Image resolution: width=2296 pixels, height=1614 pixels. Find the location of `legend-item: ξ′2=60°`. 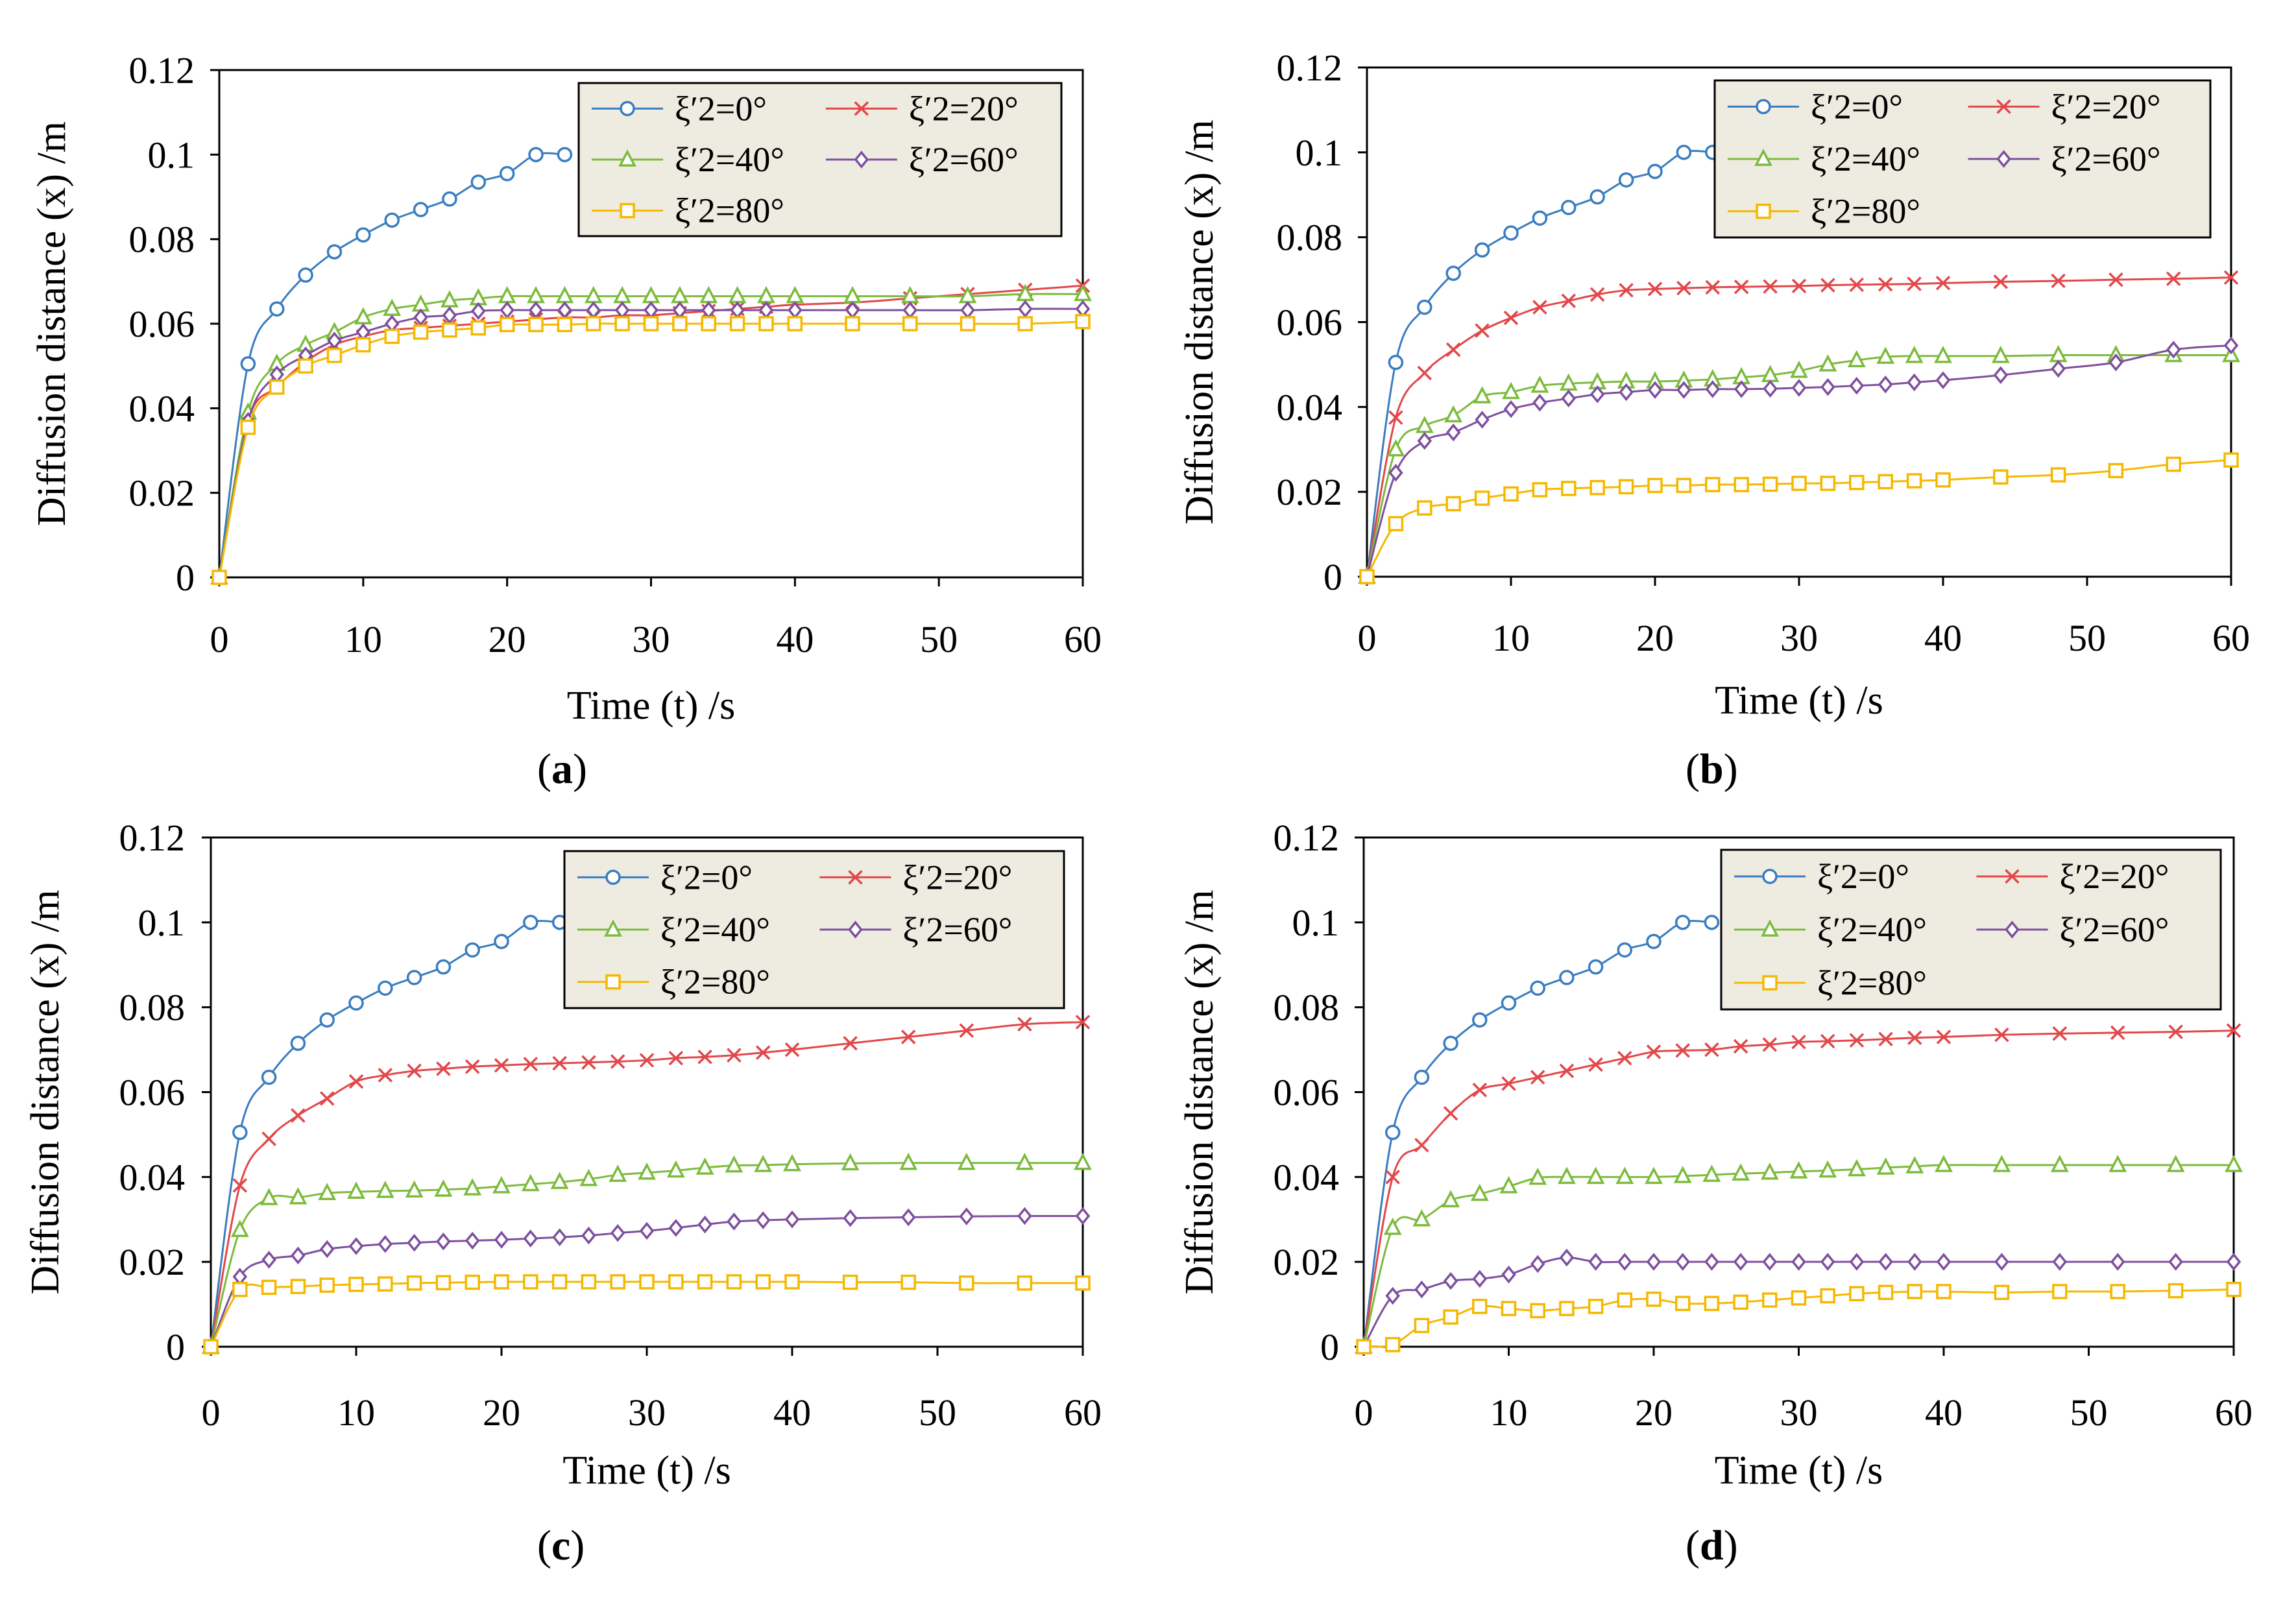

legend-item: ξ′2=60° is located at coordinates (2072, 929).